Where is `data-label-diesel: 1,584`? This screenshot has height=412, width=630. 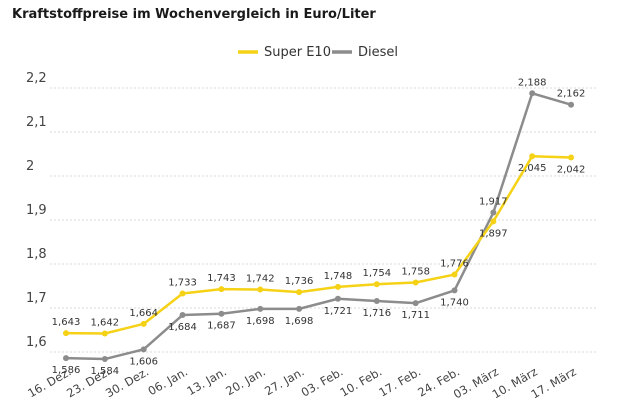
data-label-diesel: 1,584 is located at coordinates (105, 371).